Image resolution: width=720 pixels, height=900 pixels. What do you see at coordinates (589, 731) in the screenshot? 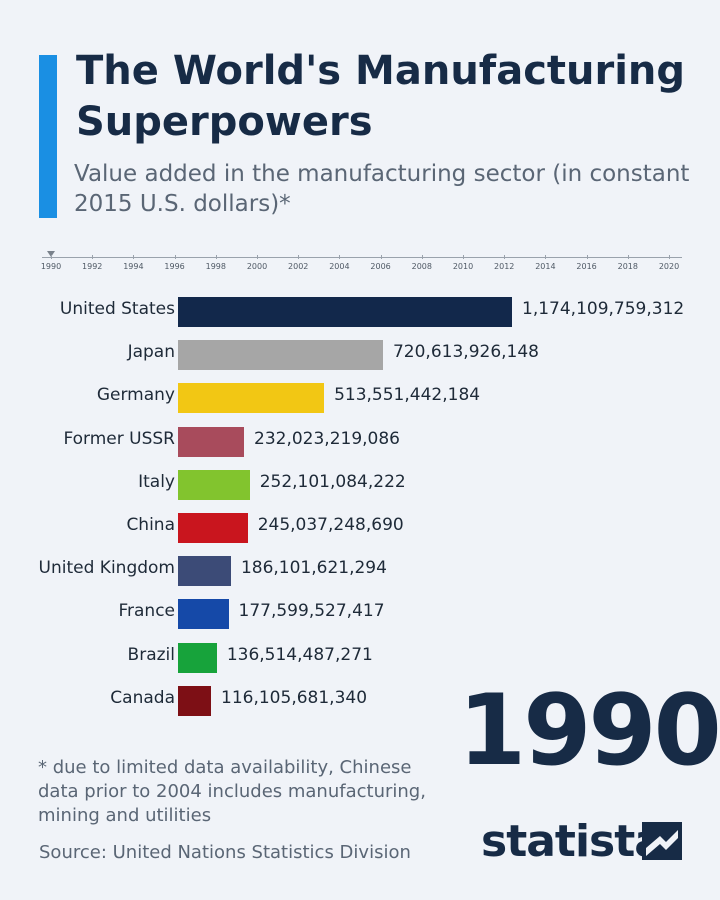
I see `current-year: 1990` at bounding box center [589, 731].